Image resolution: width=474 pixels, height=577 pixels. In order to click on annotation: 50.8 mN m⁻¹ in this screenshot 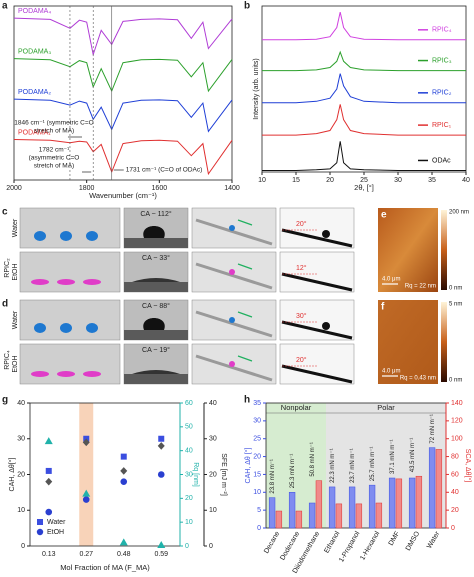, I will do `click(313, 459)`.